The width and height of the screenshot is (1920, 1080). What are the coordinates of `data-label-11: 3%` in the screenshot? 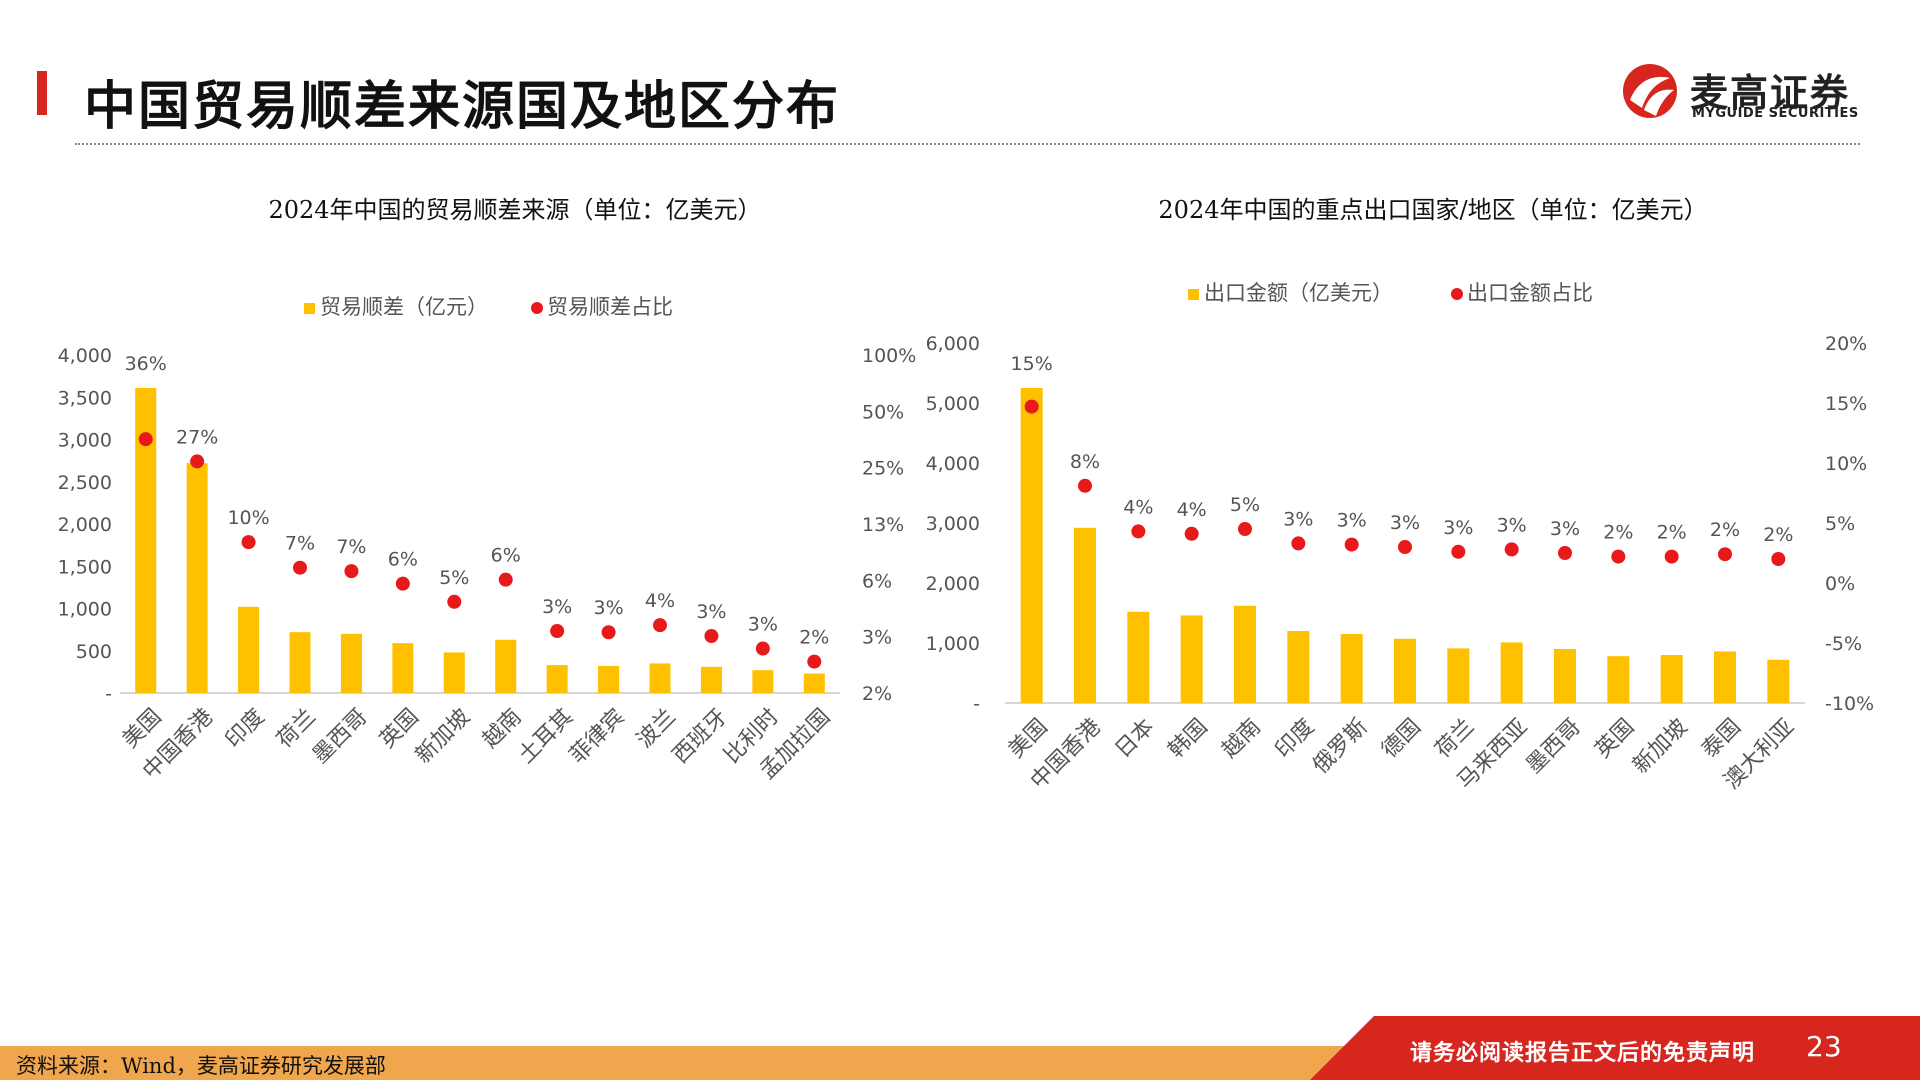 It's located at (1565, 529).